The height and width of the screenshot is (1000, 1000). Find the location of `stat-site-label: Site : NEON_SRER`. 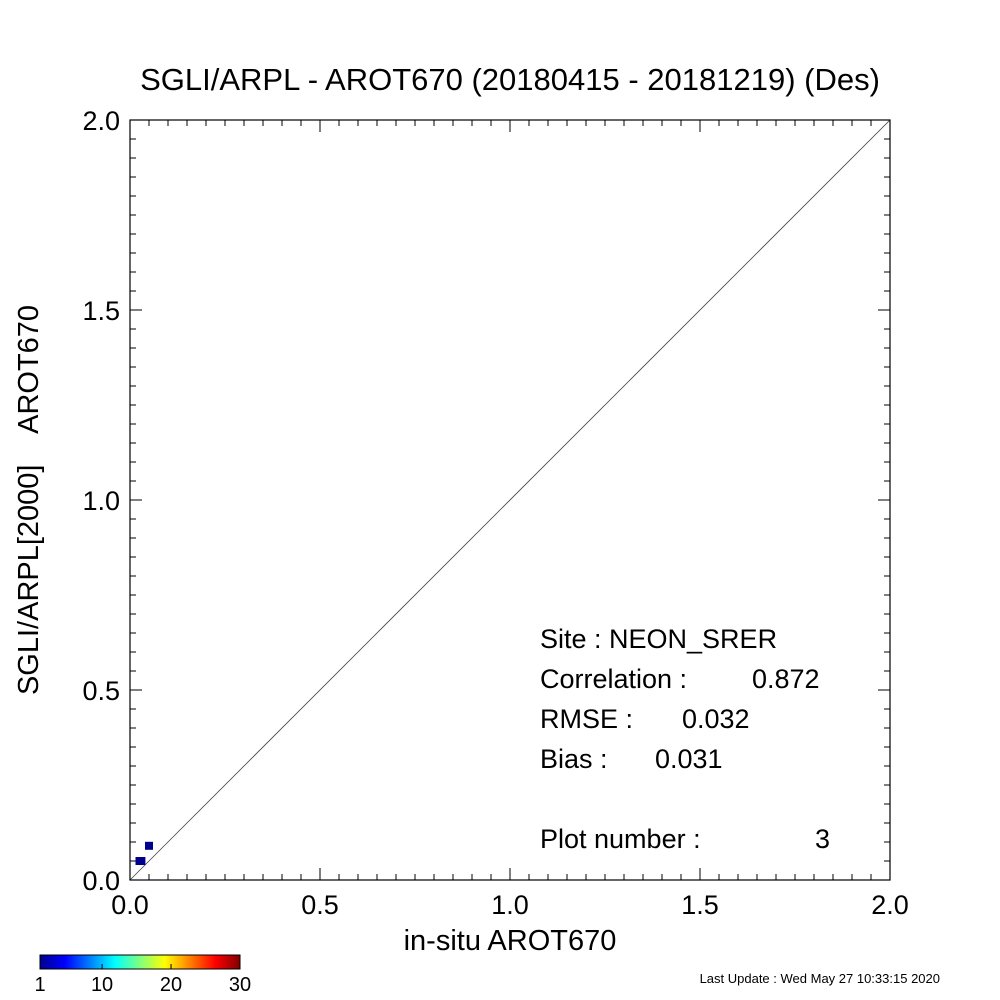

stat-site-label: Site : NEON_SRER is located at coordinates (658, 639).